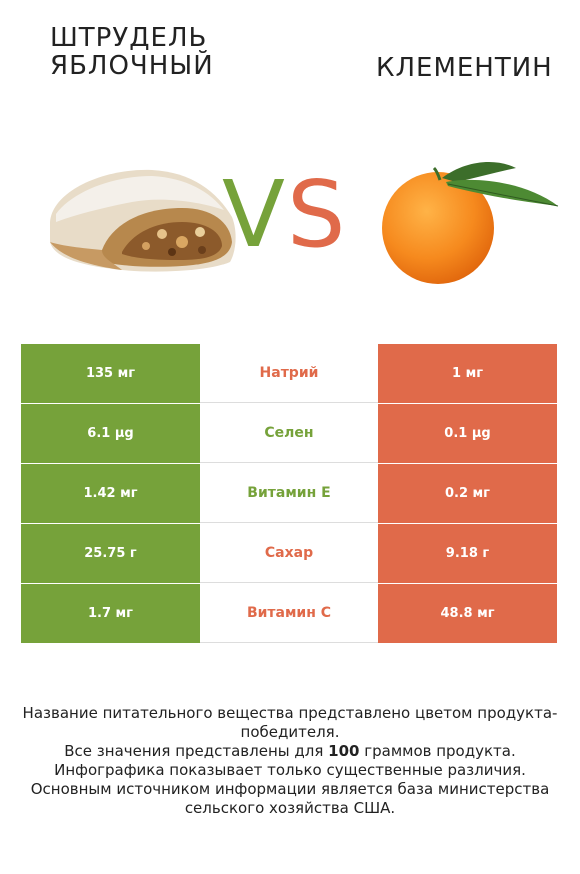 The width and height of the screenshot is (580, 874). I want to click on nutrient-name: Витамин C, so click(289, 613).